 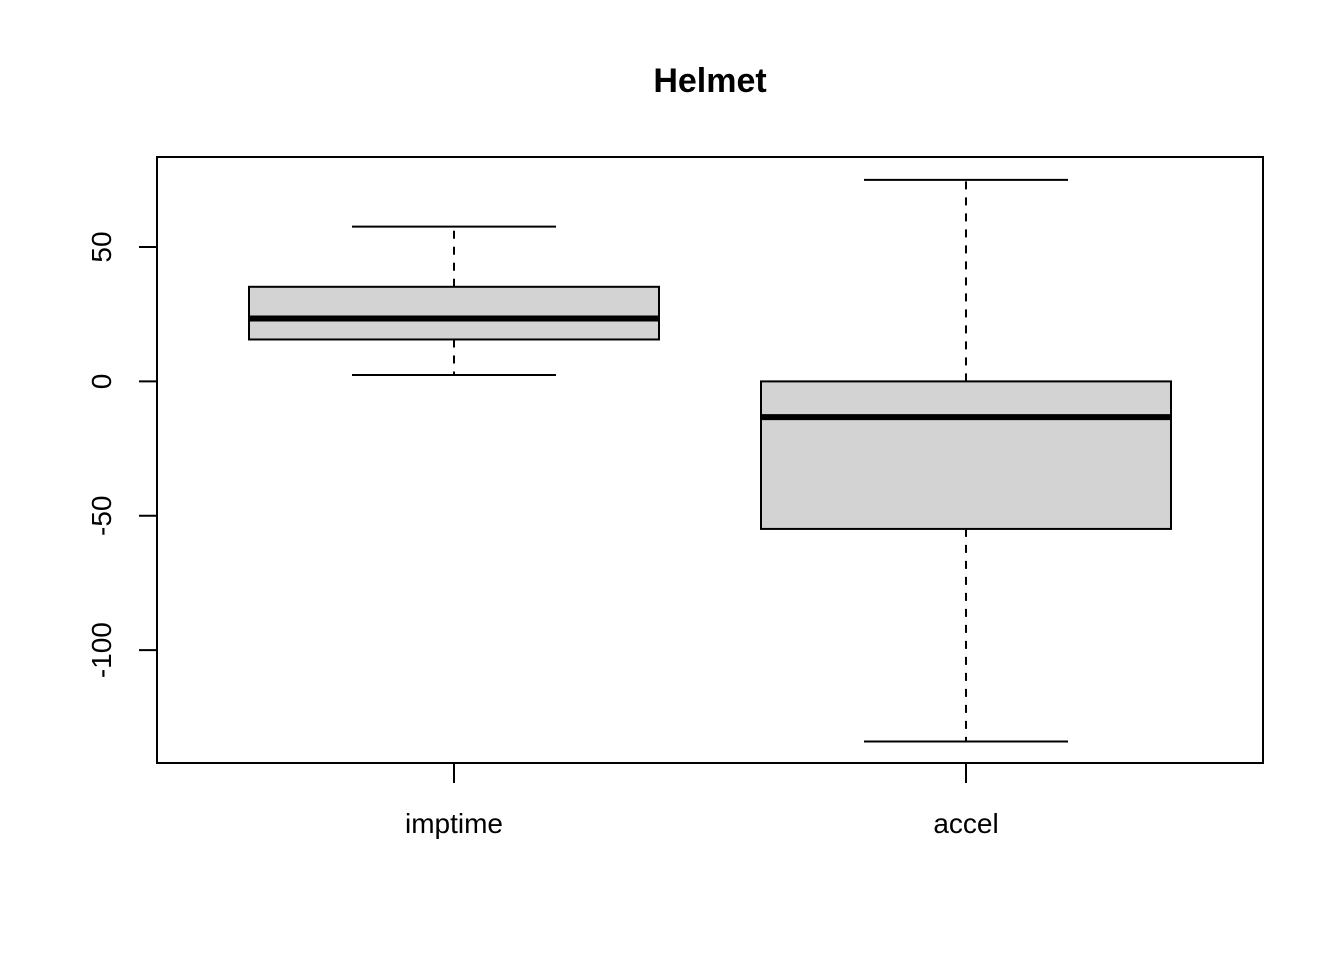 I want to click on y-tick-label: 0, so click(x=101, y=382).